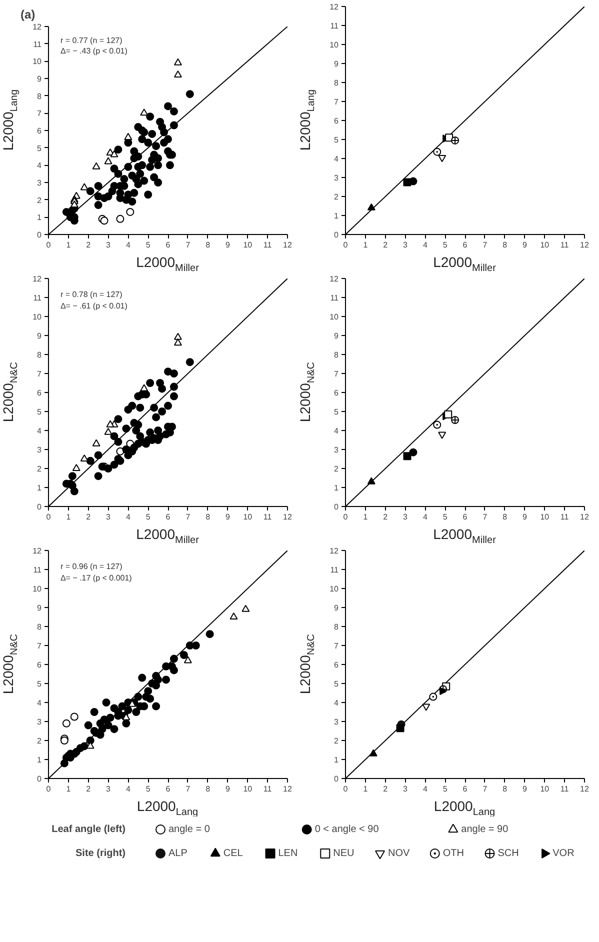 This screenshot has height=942, width=599. What do you see at coordinates (233, 853) in the screenshot?
I see `legend-label: CEL` at bounding box center [233, 853].